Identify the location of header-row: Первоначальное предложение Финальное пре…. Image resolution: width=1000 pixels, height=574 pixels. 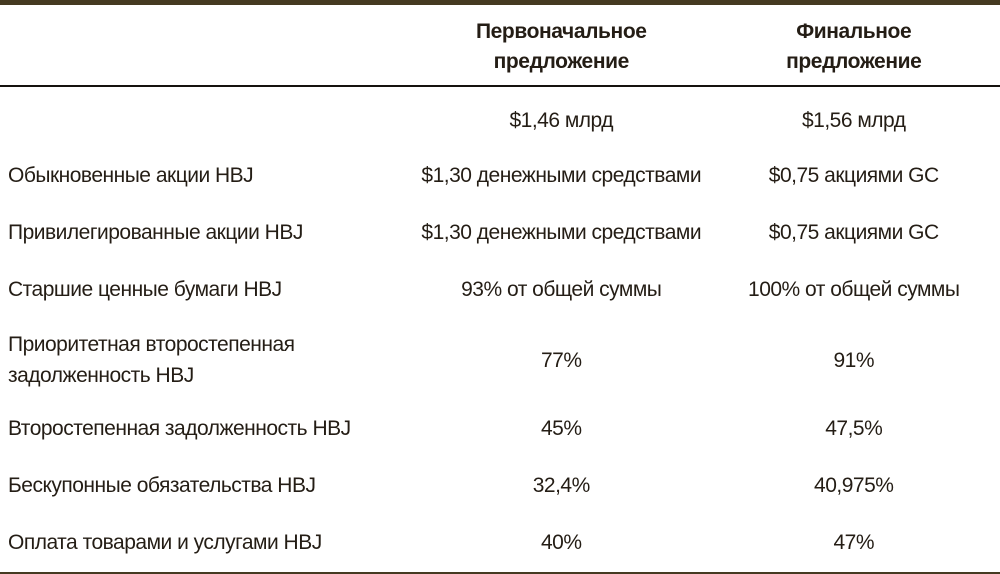
(500, 44).